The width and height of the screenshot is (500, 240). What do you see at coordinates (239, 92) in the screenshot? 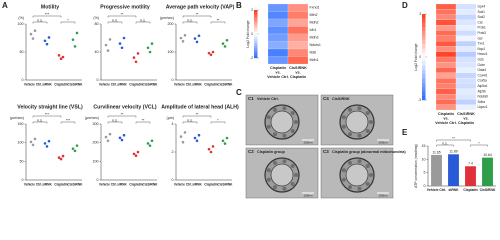
I see `panel-label: C` at bounding box center [239, 92].